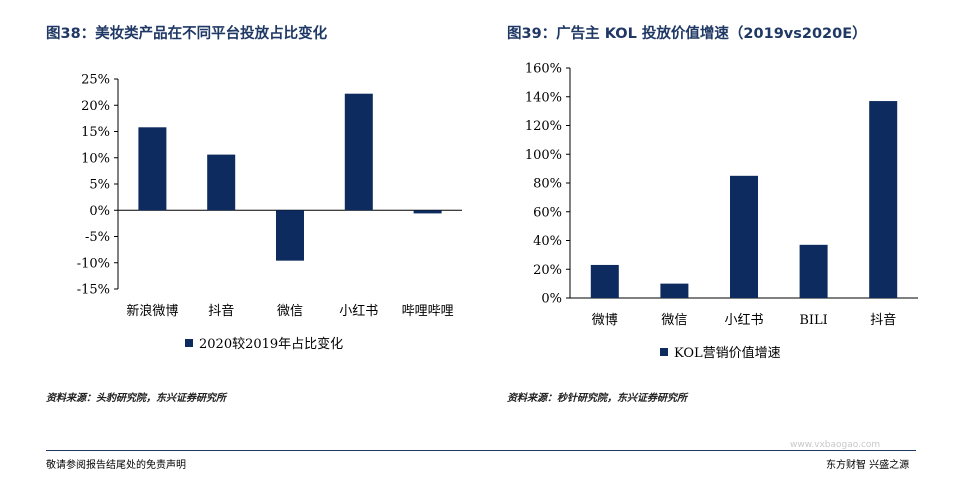  What do you see at coordinates (95, 106) in the screenshot?
I see `chart1-y-tick-label: 20%` at bounding box center [95, 106].